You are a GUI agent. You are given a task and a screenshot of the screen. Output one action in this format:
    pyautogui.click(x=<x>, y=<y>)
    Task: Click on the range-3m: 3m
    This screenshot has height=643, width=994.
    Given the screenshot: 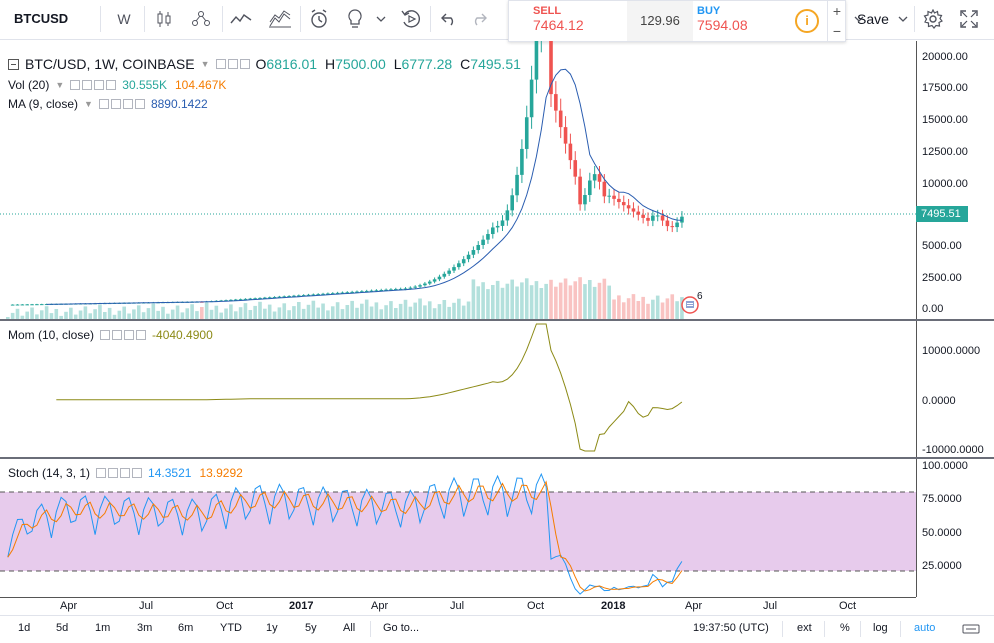 What is the action you would take?
    pyautogui.click(x=145, y=628)
    